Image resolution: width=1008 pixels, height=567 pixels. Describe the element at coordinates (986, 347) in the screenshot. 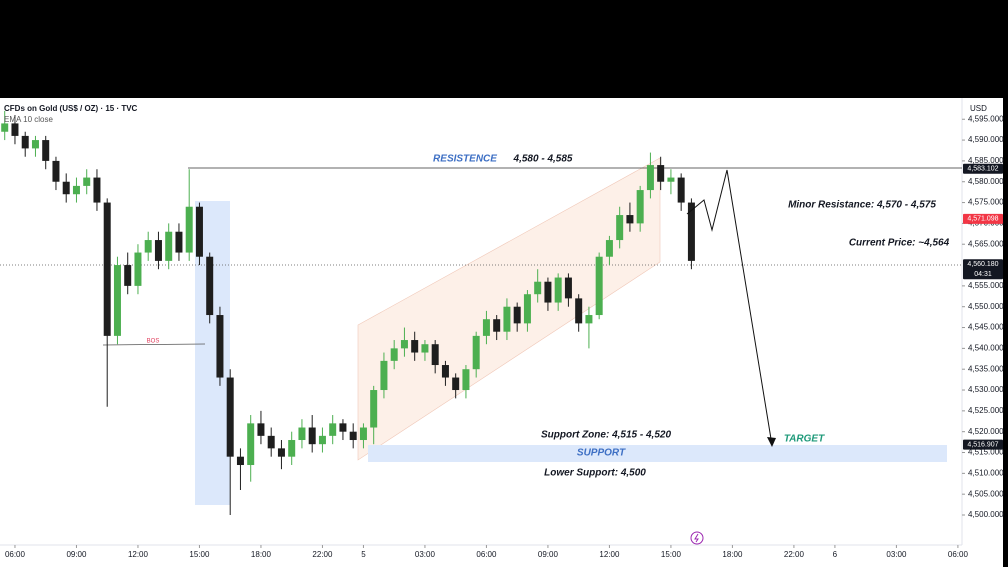

I see `y-tick-label: 4,540.000` at that location.